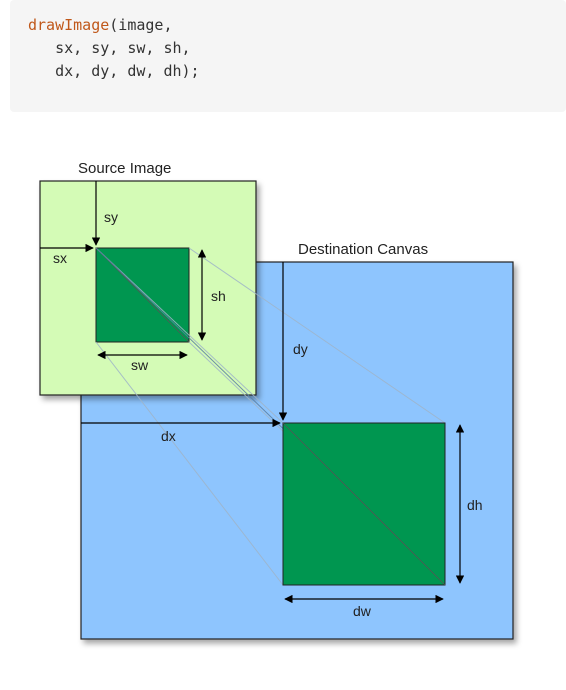 This screenshot has width=566, height=690. Describe the element at coordinates (168, 436) in the screenshot. I see `dx-label: dx` at that location.